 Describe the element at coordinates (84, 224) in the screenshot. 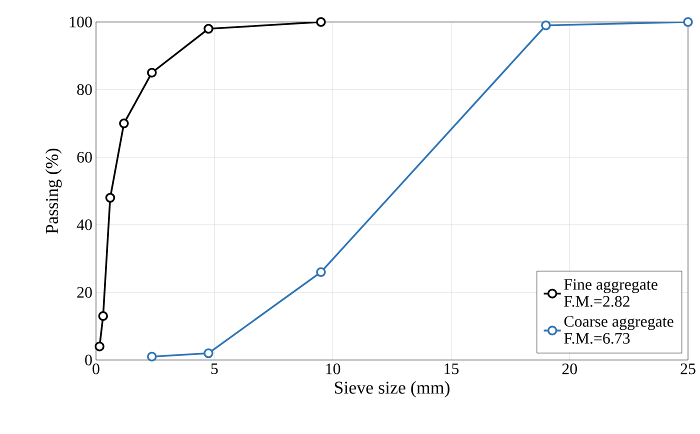

I see `y-tick-label: 40` at that location.